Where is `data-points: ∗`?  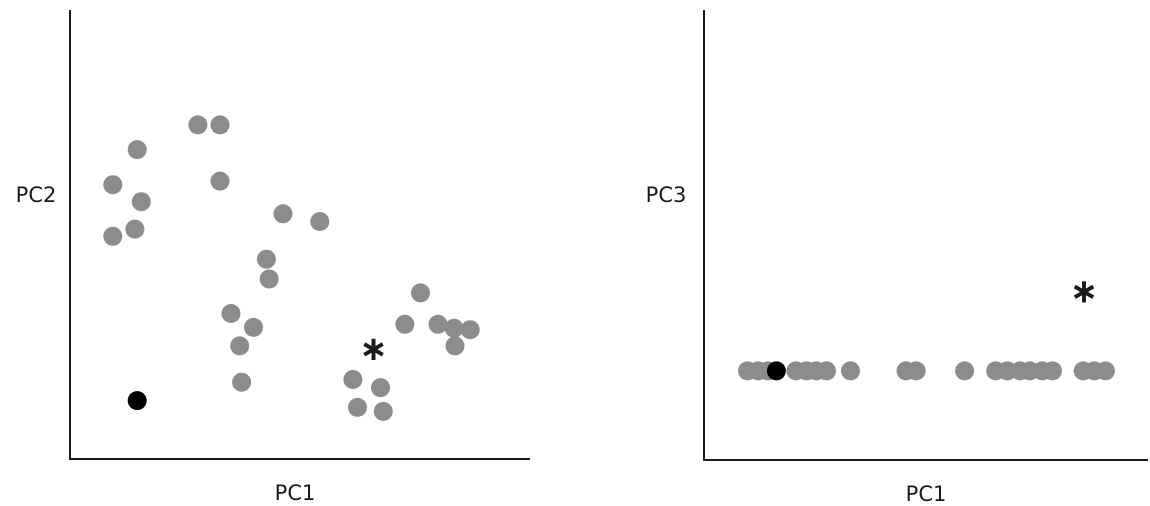
data-points: ∗ is located at coordinates (926, 326).